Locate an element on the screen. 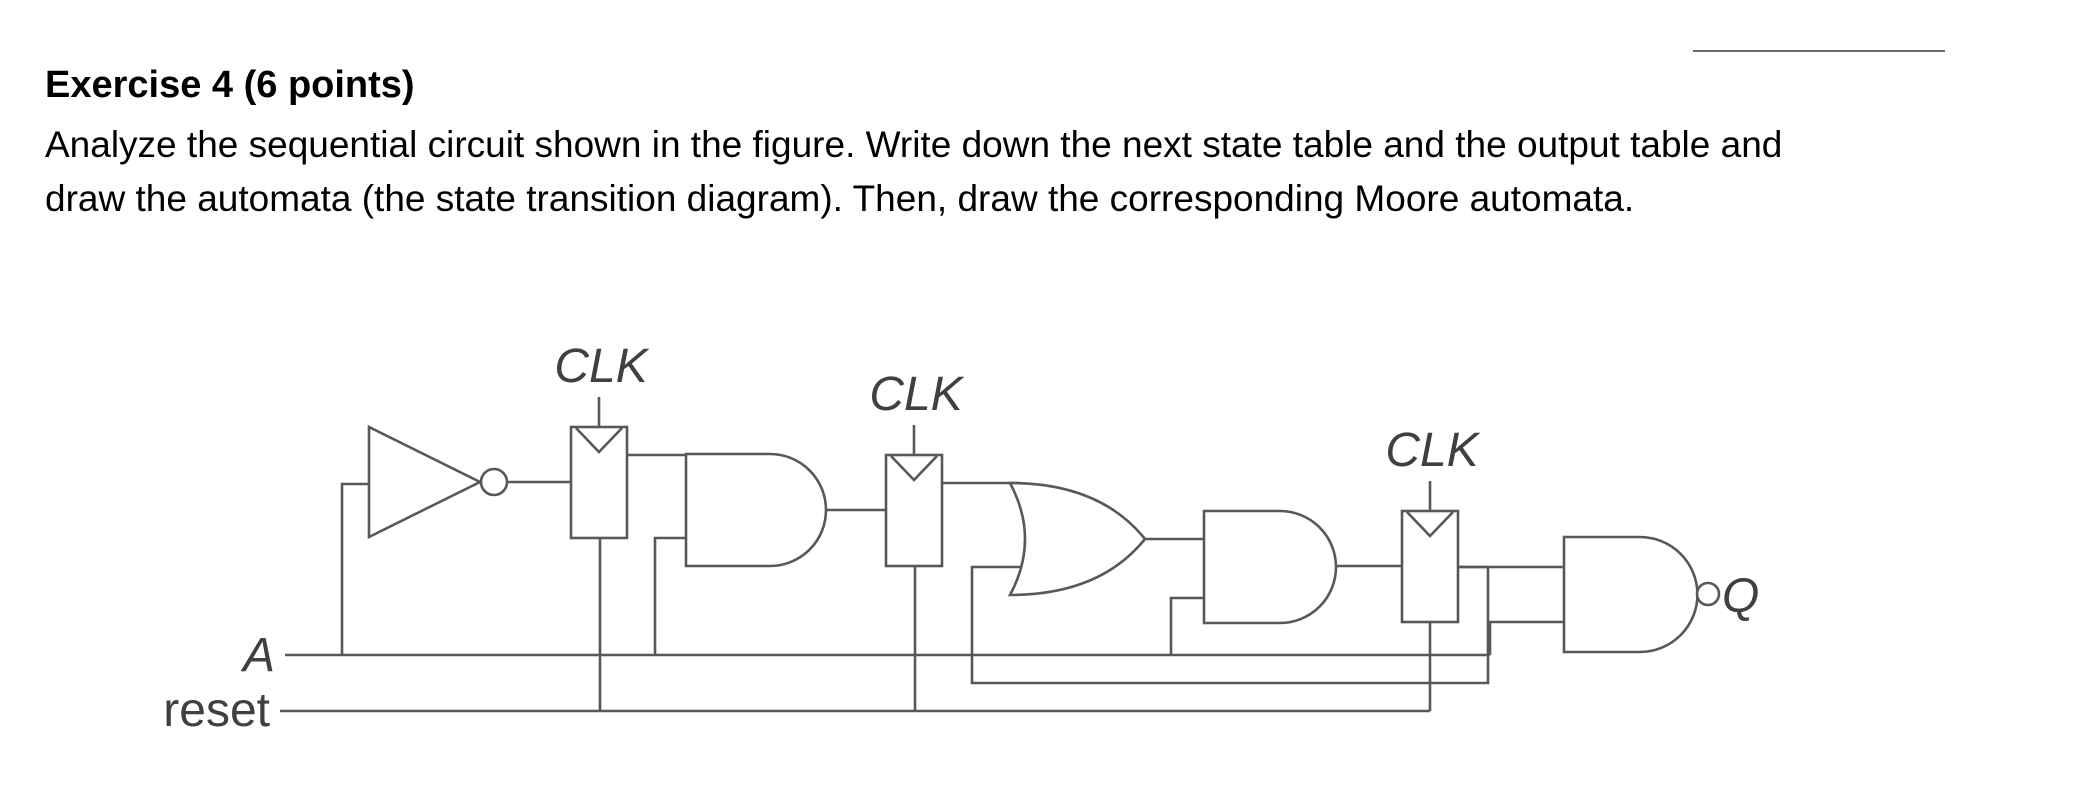 Image resolution: width=2082 pixels, height=809 pixels. output-q-label: Q is located at coordinates (1740, 596).